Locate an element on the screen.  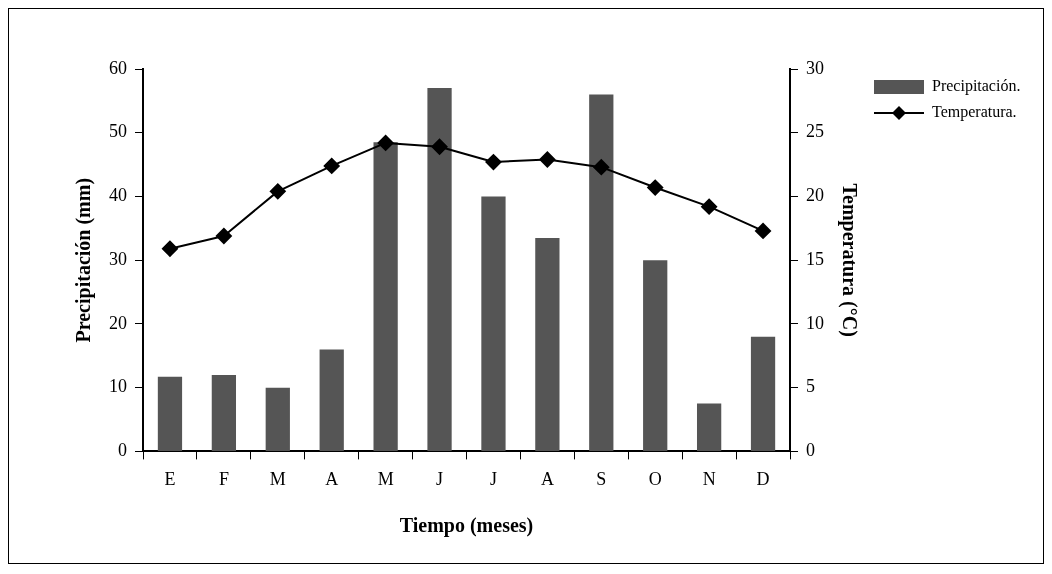
y2-tick-label: 30 is located at coordinates (815, 67).